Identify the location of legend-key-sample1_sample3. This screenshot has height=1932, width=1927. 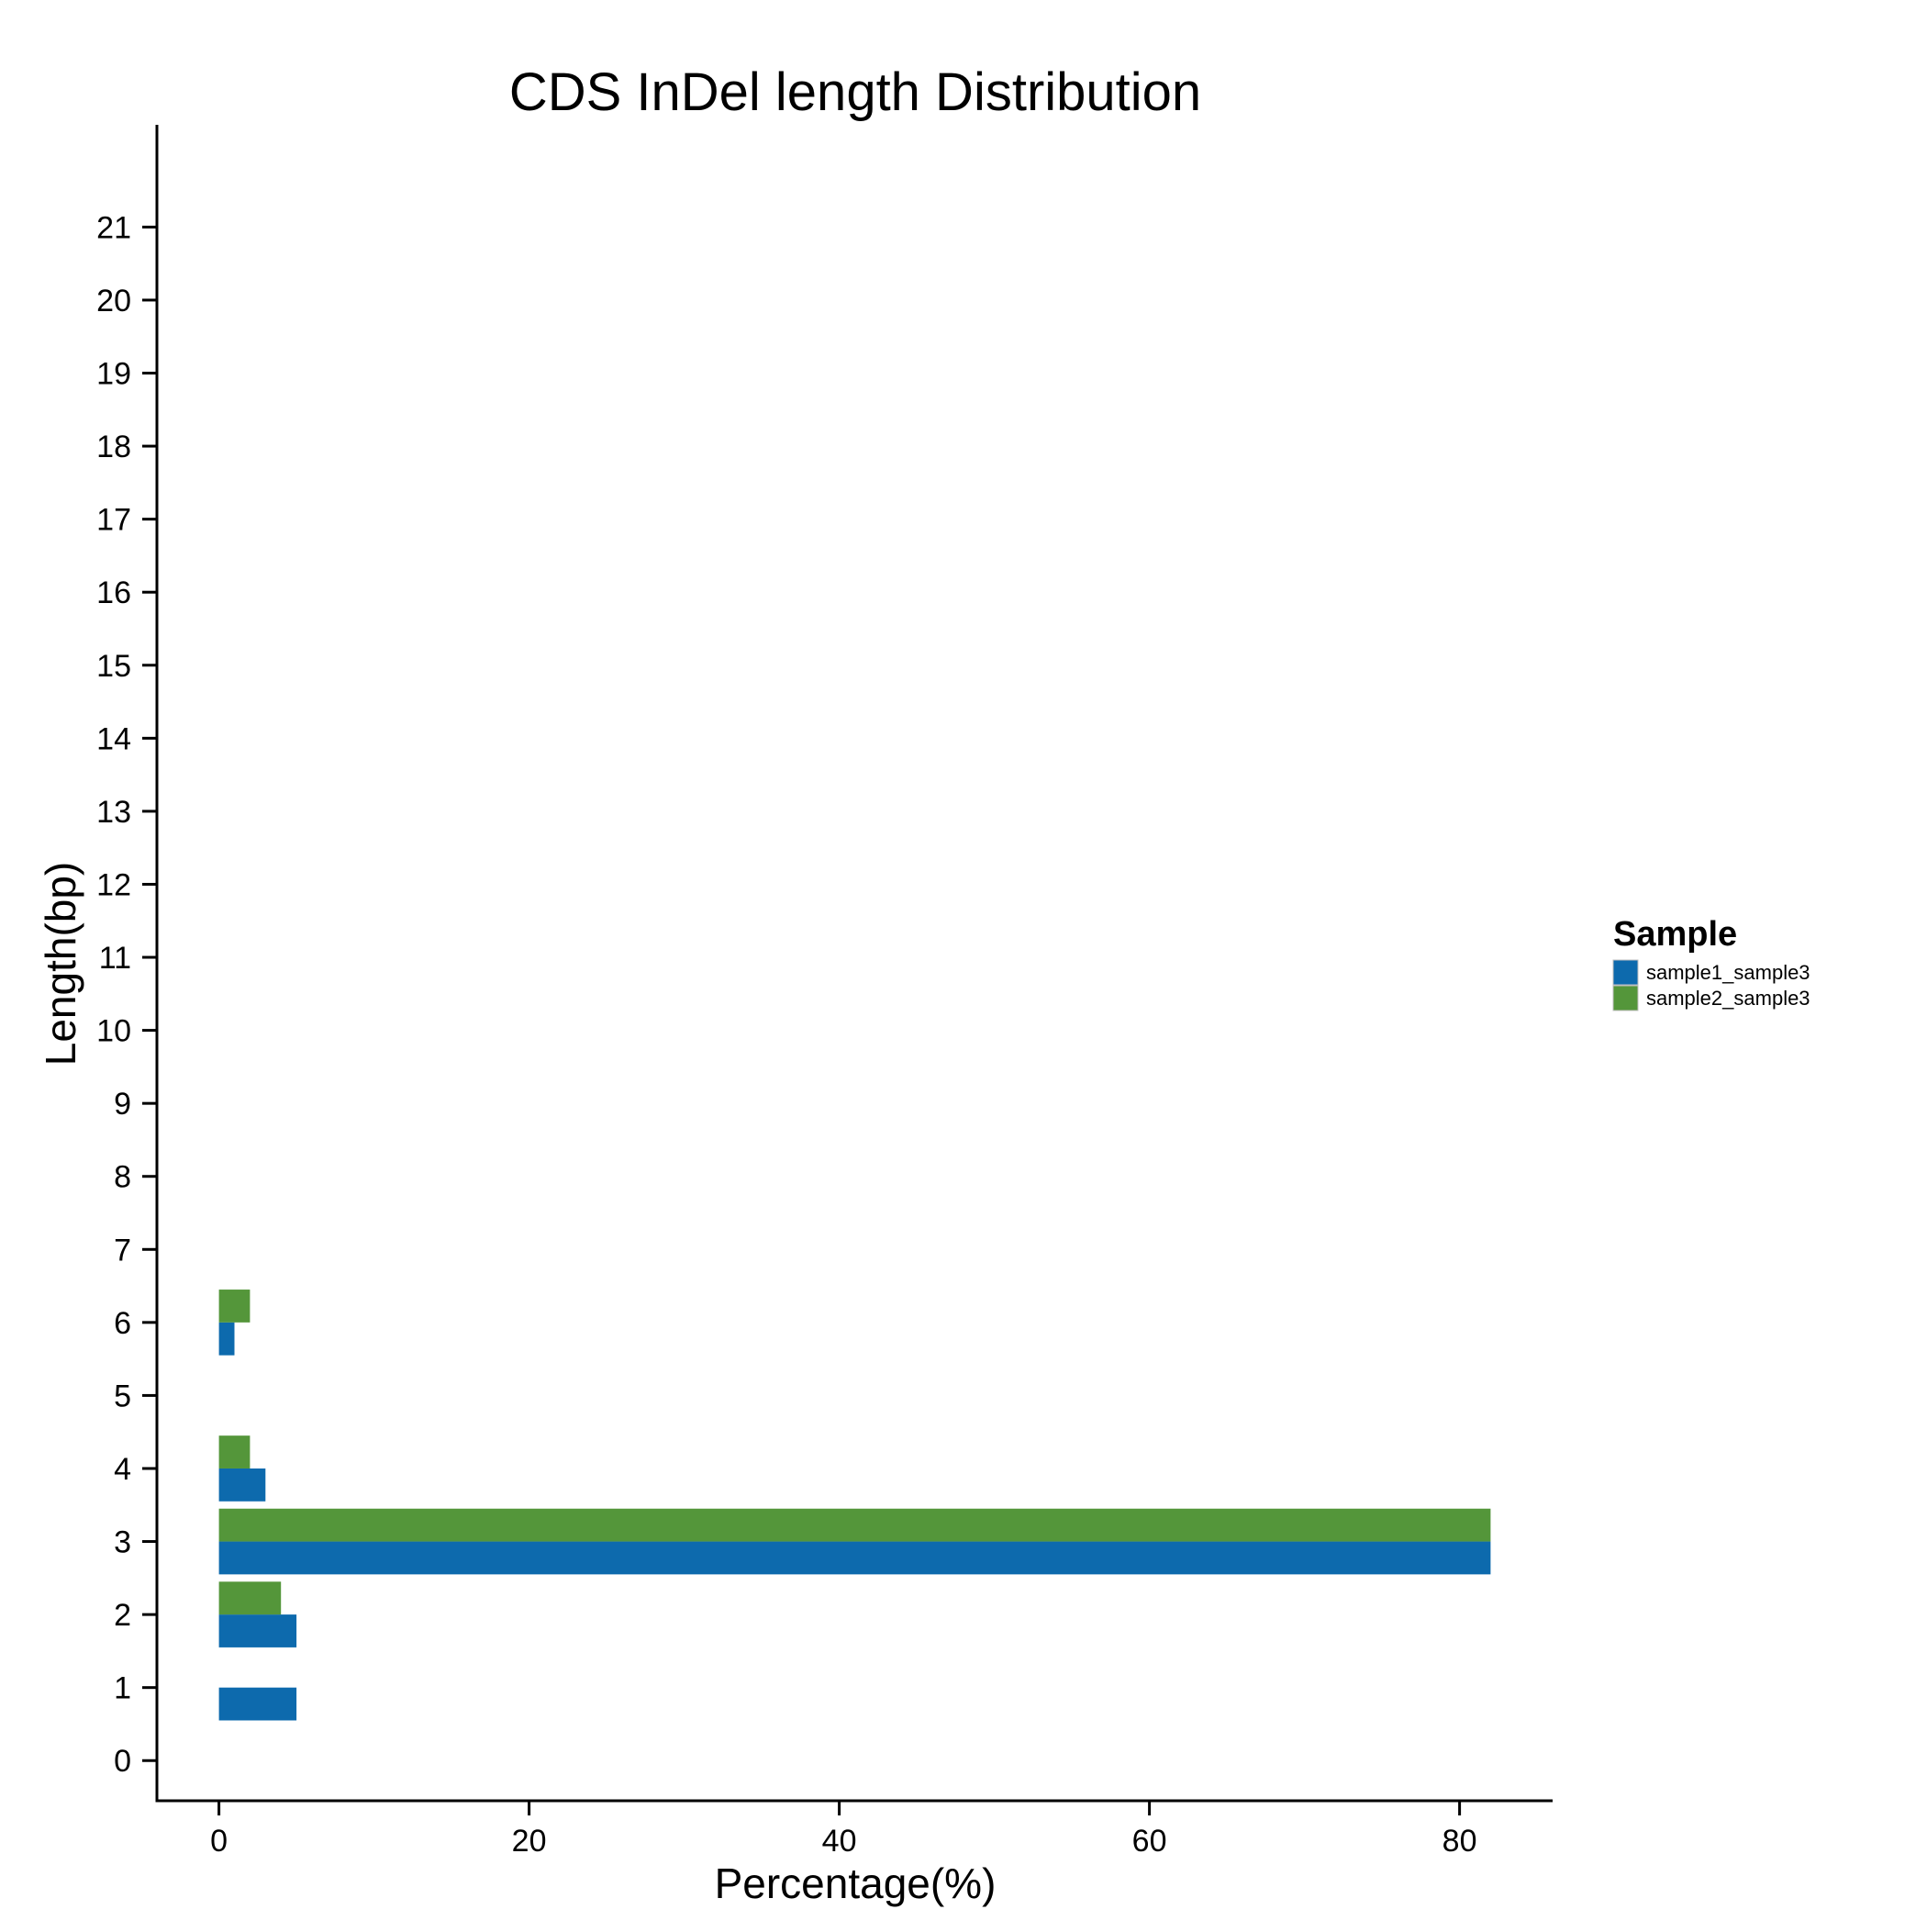
(1625, 973).